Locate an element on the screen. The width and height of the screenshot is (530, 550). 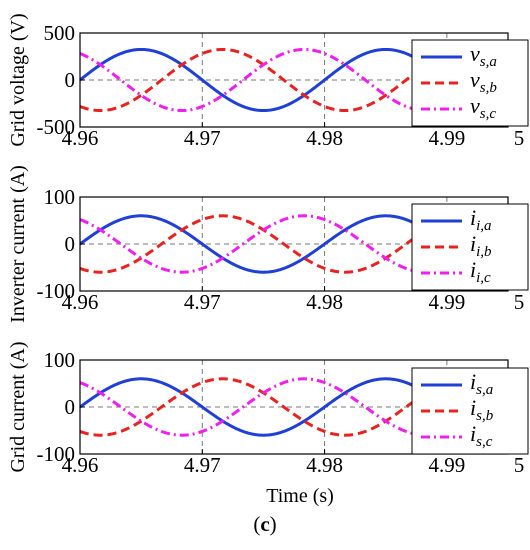
legend: ii,aii,bii,c is located at coordinates (470, 247).